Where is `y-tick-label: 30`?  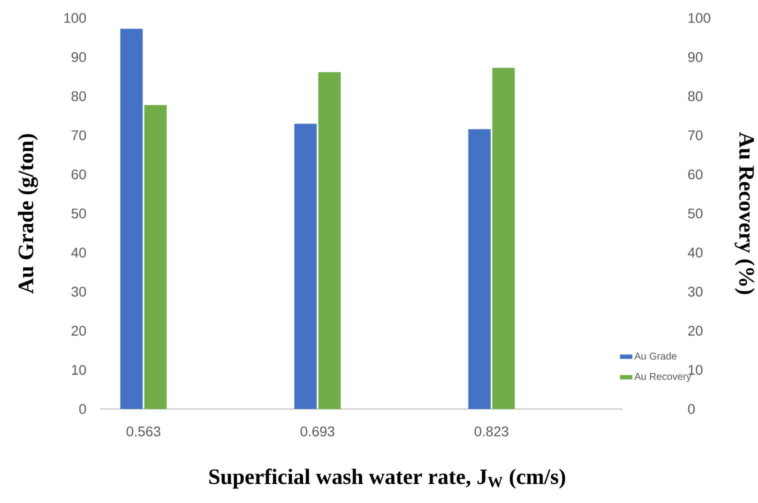
y-tick-label: 30 is located at coordinates (78, 291).